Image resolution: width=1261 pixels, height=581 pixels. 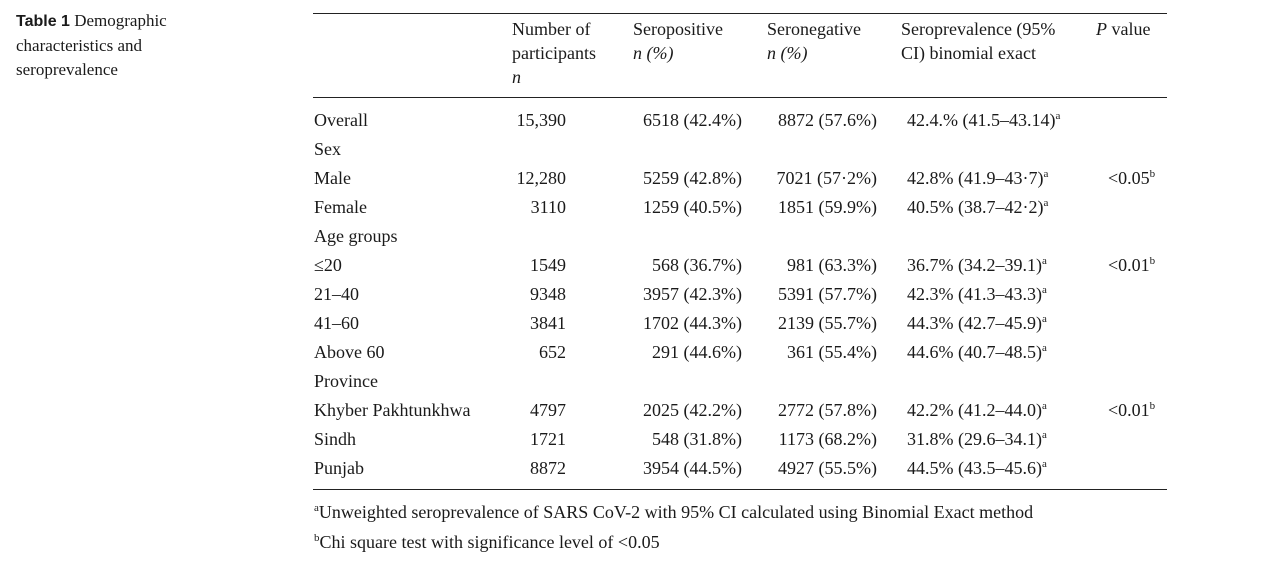 I want to click on table-label: Table 1, so click(x=43, y=21).